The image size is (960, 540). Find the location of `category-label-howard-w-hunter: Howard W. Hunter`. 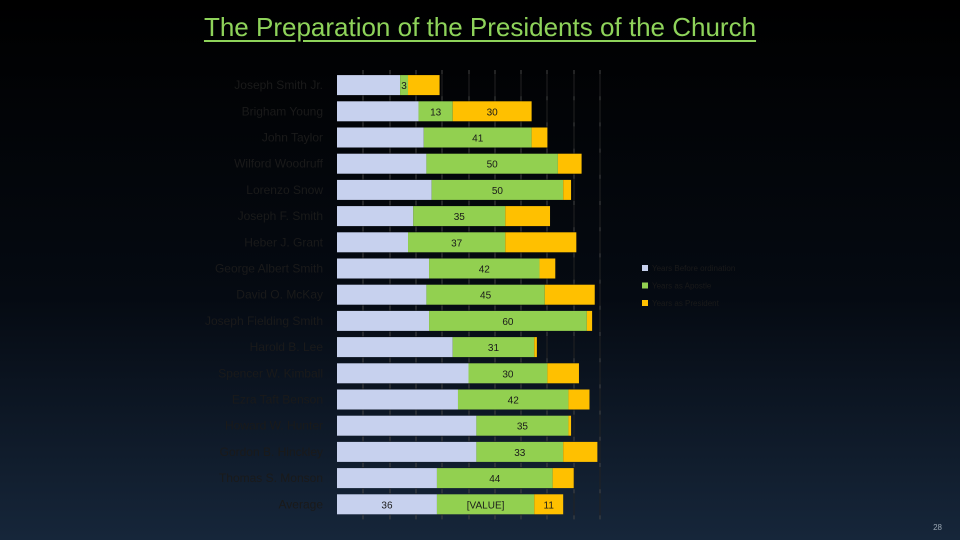

category-label-howard-w-hunter: Howard W. Hunter is located at coordinates (274, 426).